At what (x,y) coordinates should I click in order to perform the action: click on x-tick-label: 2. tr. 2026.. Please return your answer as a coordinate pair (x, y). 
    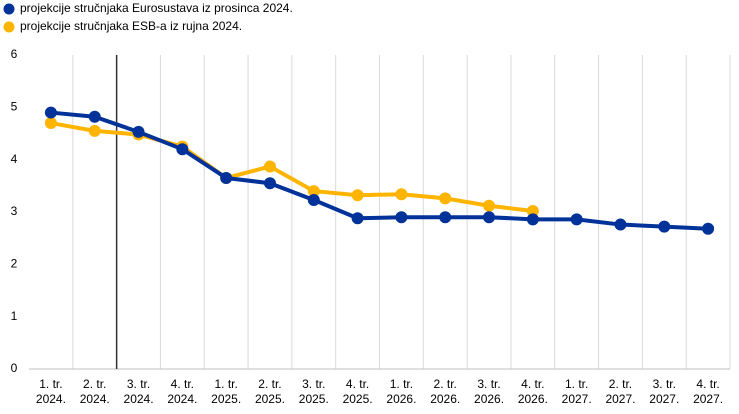
    Looking at the image, I should click on (445, 391).